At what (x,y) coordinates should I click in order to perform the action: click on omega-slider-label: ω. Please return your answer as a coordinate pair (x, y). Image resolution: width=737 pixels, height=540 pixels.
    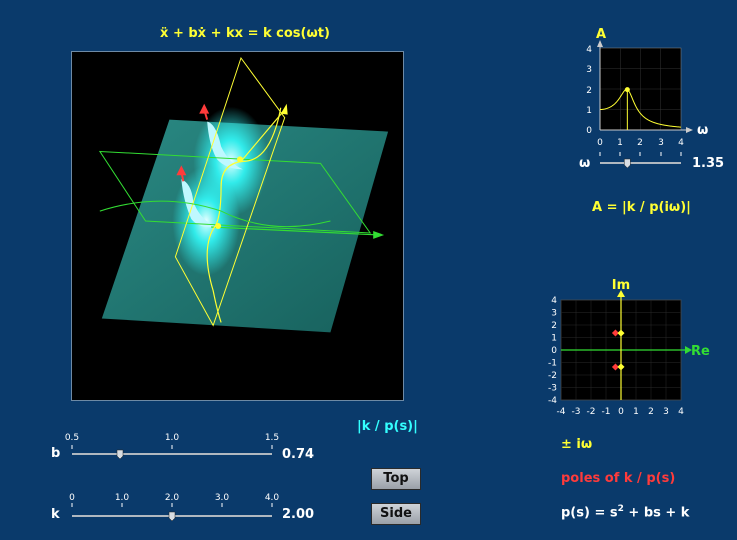
    Looking at the image, I should click on (585, 163).